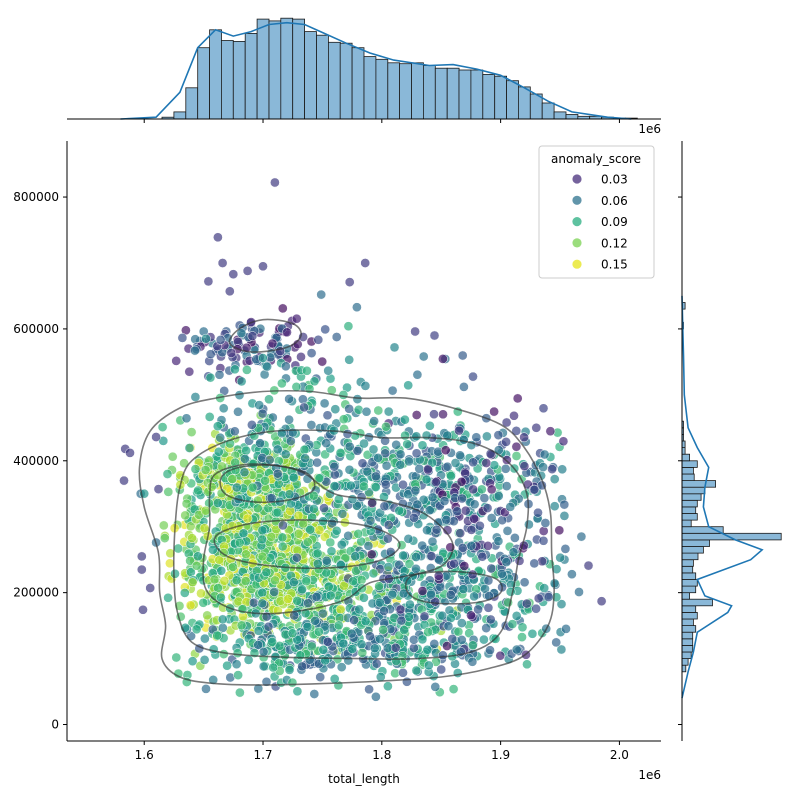 This screenshot has width=800, height=800. What do you see at coordinates (614, 222) in the screenshot?
I see `legend-entry-label: 0.09` at bounding box center [614, 222].